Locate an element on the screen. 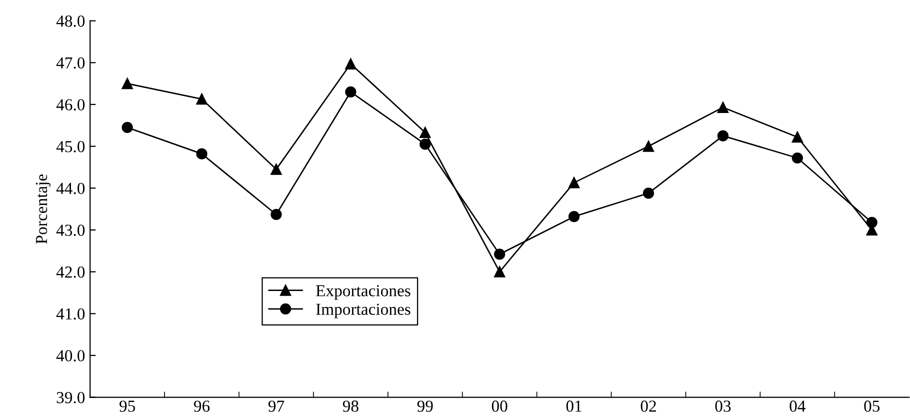 The image size is (910, 416). y-tick-label: 42.0 is located at coordinates (70, 272).